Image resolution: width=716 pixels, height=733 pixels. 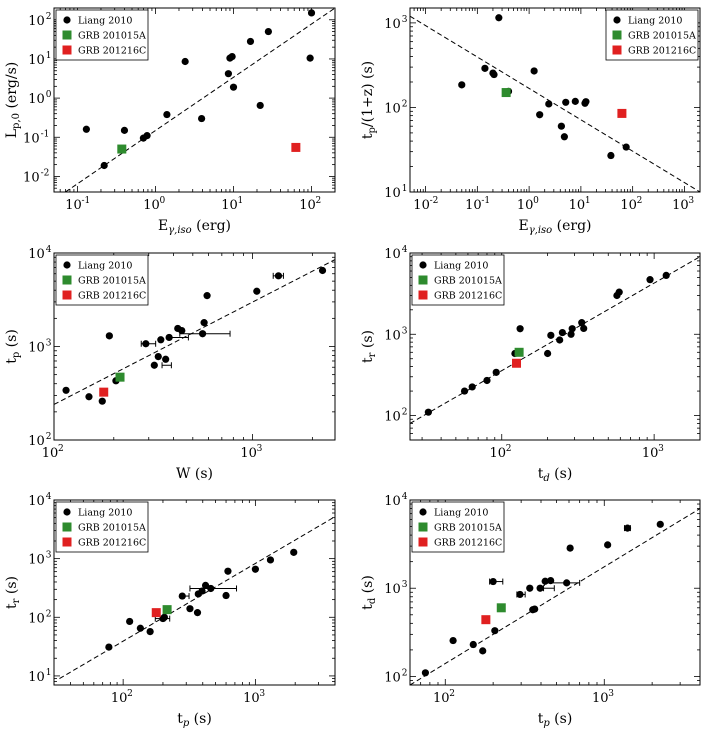 What do you see at coordinates (13, 346) in the screenshot?
I see `y-axis-label: tp (s)` at bounding box center [13, 346].